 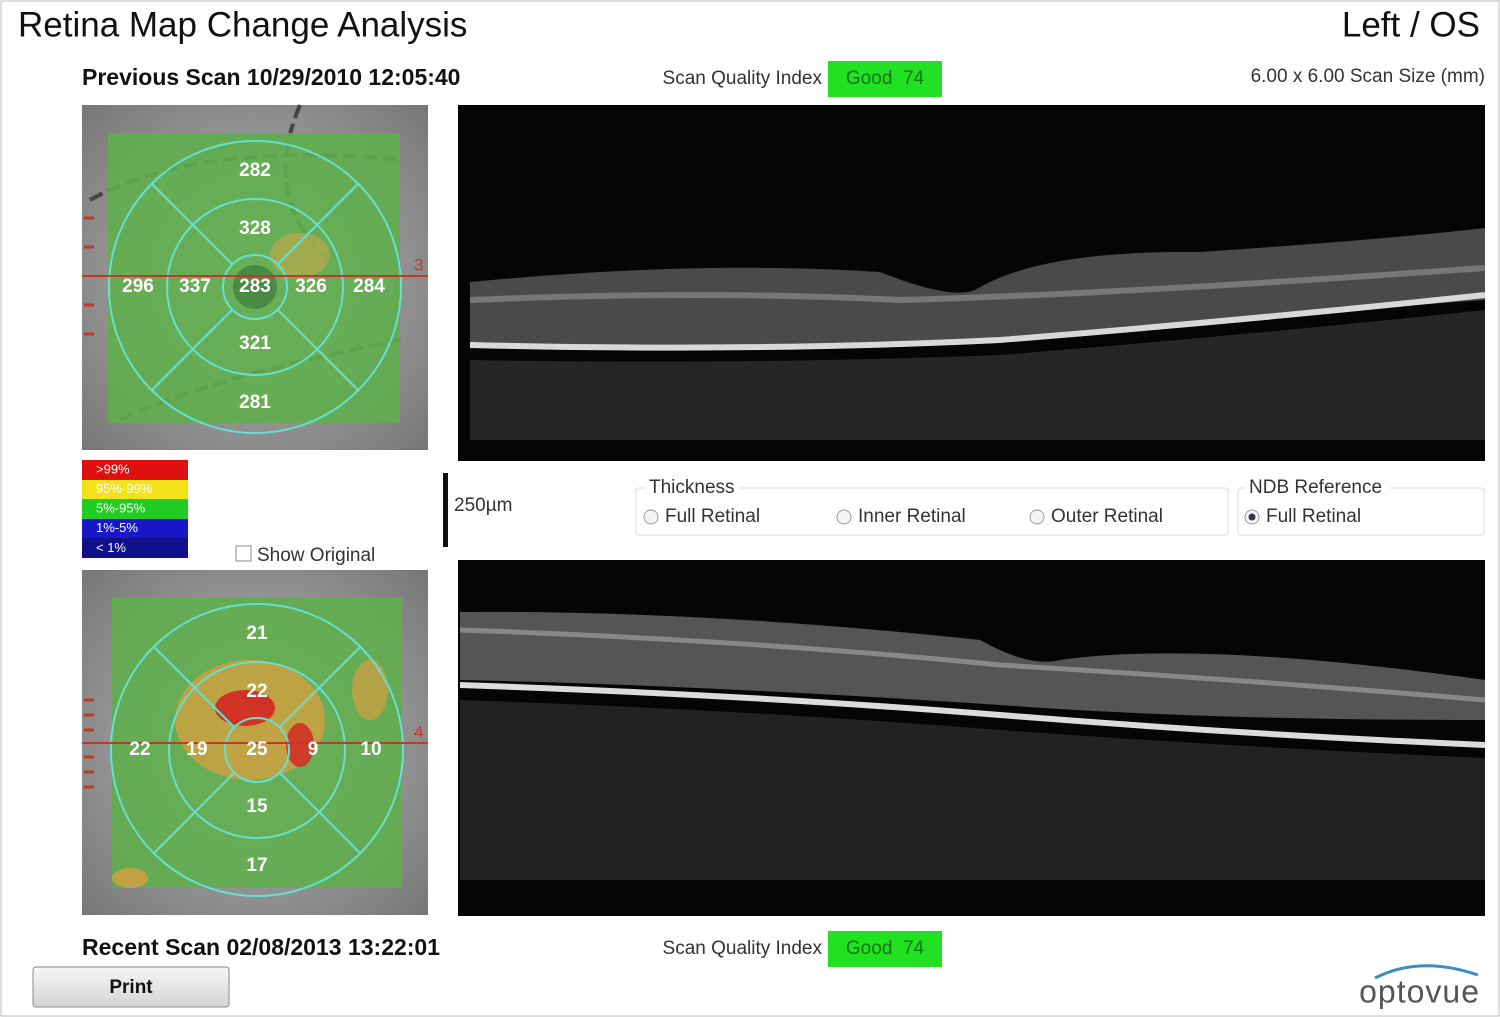 I want to click on map-value: 25, so click(x=257, y=749).